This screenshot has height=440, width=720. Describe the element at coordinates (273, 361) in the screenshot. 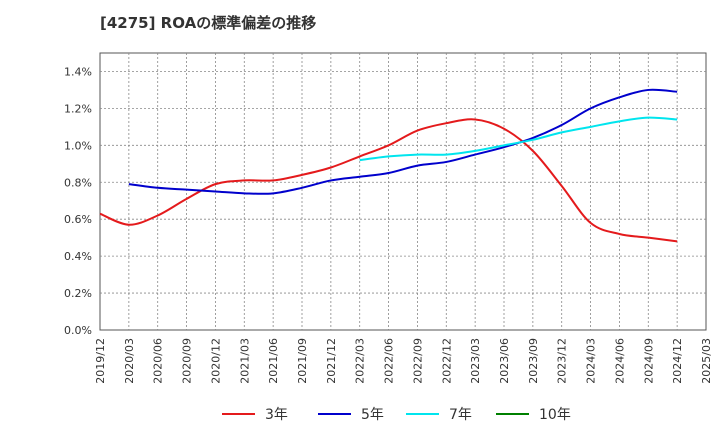

I see `x-tick-label: 2021/06` at that location.